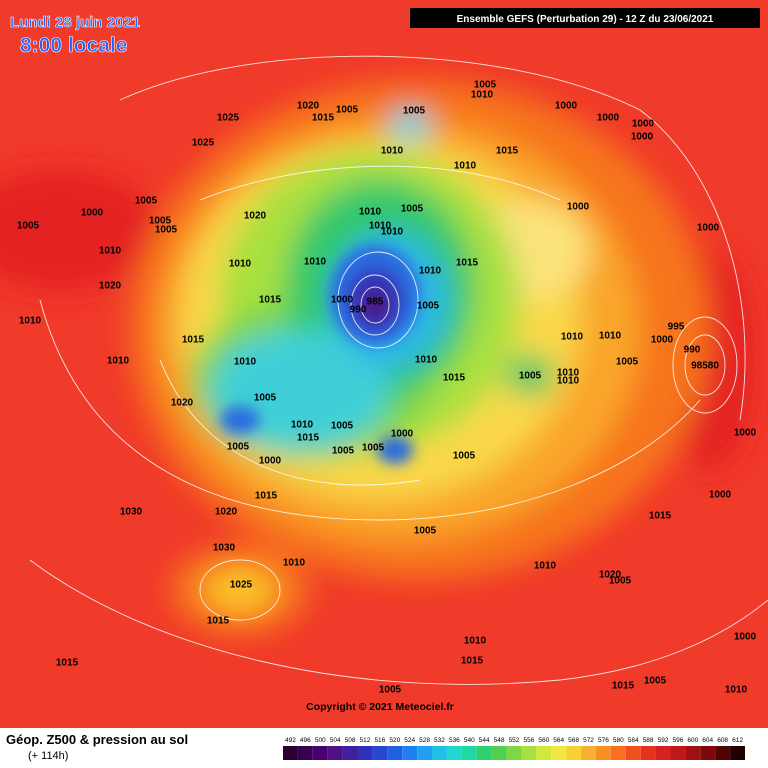 The image size is (768, 768). What do you see at coordinates (73, 45) in the screenshot?
I see `local-time: 8:00 locale` at bounding box center [73, 45].